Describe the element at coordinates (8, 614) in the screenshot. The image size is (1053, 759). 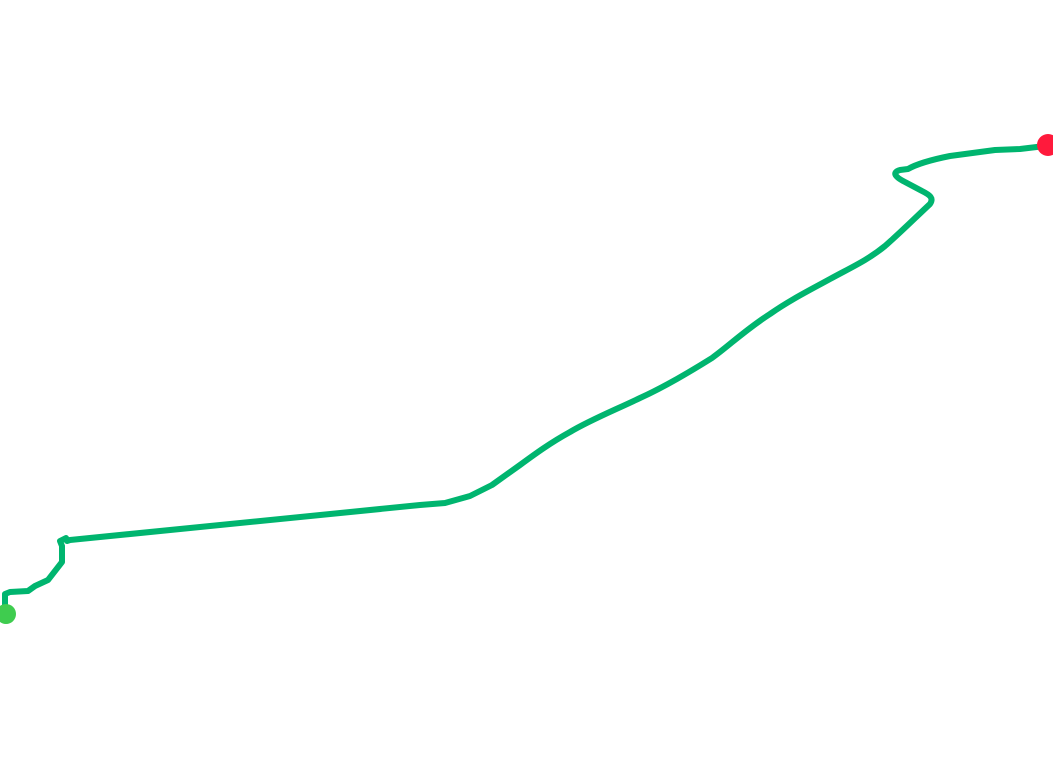
I see `start-marker` at that location.